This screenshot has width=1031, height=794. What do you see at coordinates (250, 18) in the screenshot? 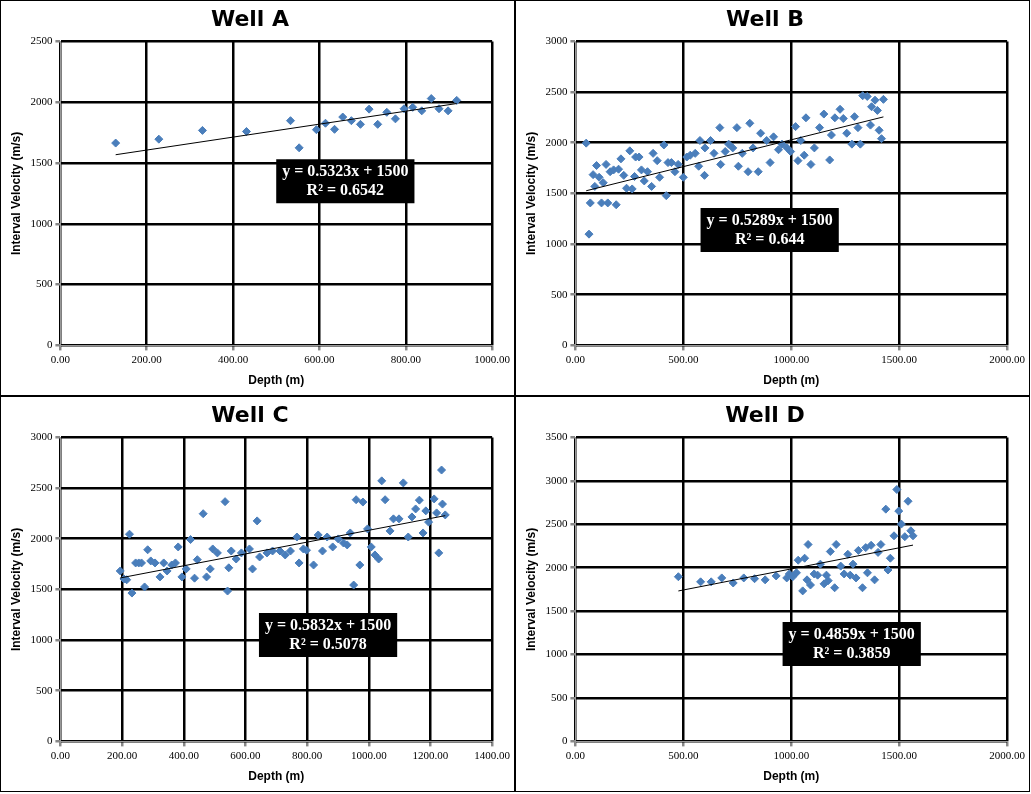
I see `chart-title: Well A` at bounding box center [250, 18].